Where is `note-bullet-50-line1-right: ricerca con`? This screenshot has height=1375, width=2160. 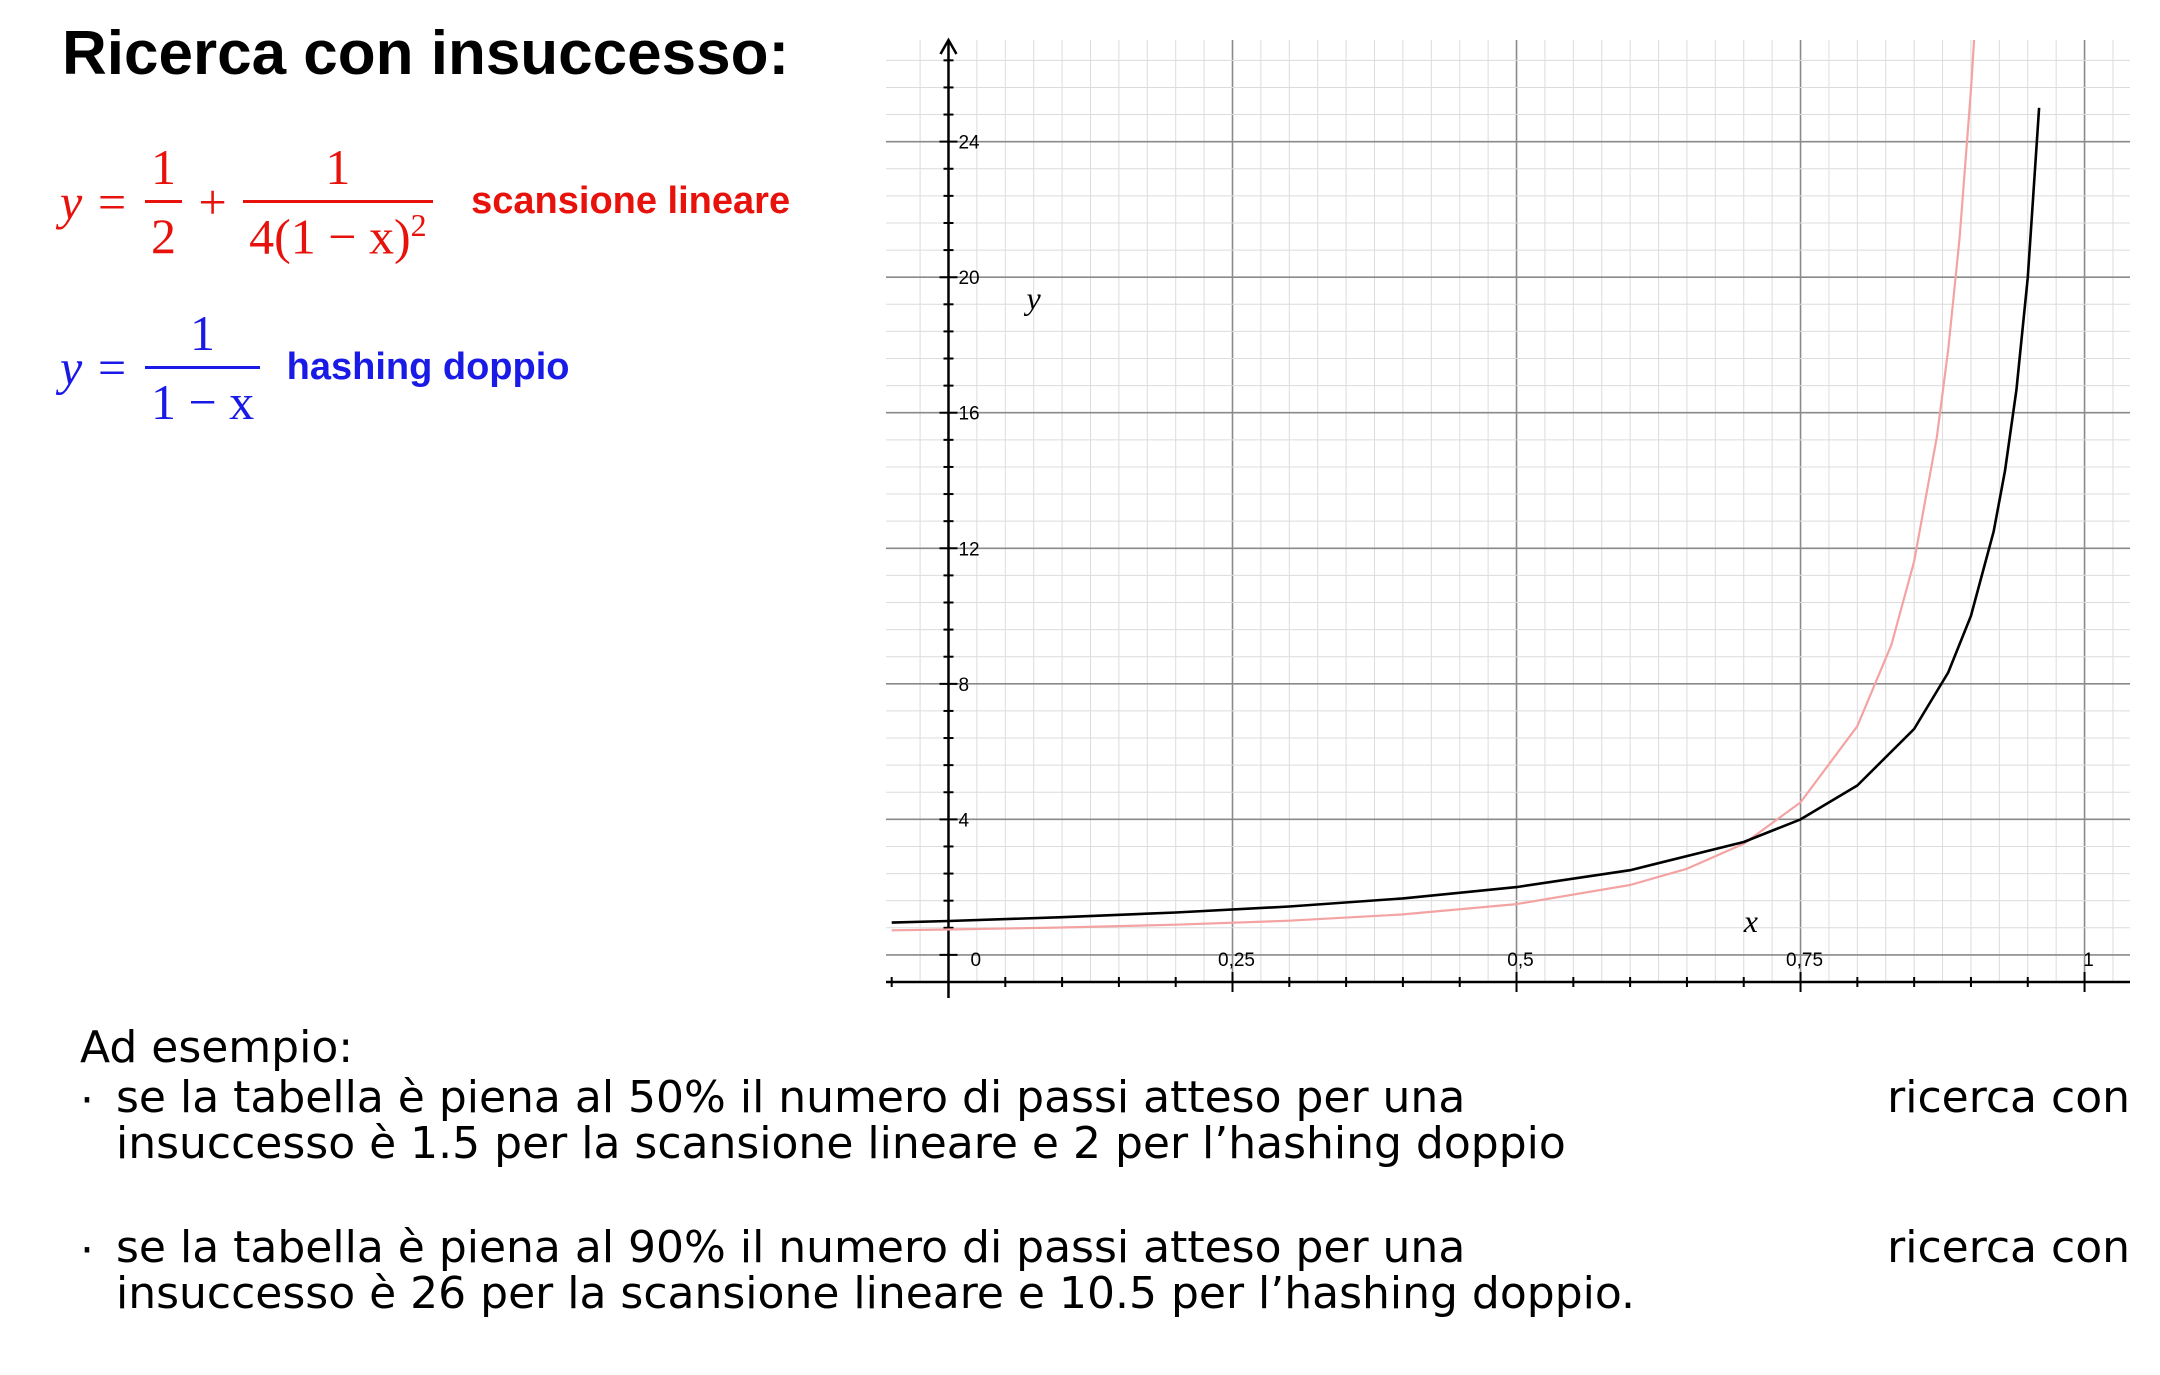
note-bullet-50-line1-right: ricerca con is located at coordinates (2008, 1097).